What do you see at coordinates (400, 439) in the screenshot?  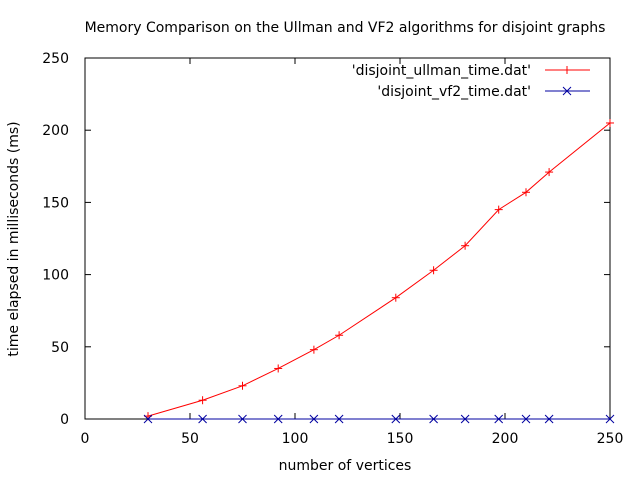 I see `x-tick-label: 150` at bounding box center [400, 439].